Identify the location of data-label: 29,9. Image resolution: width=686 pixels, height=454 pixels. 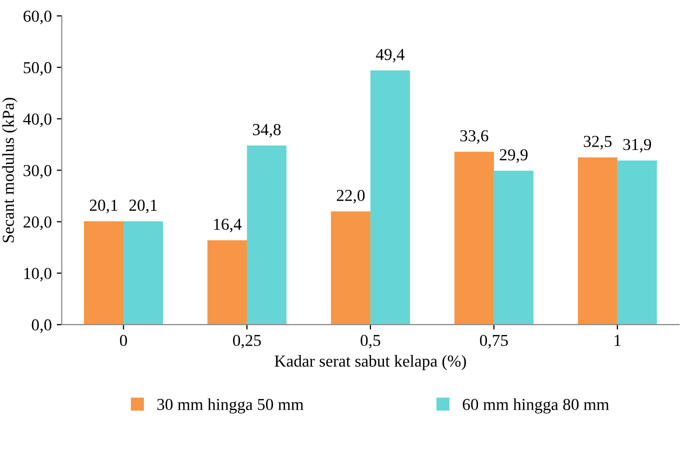
(514, 156).